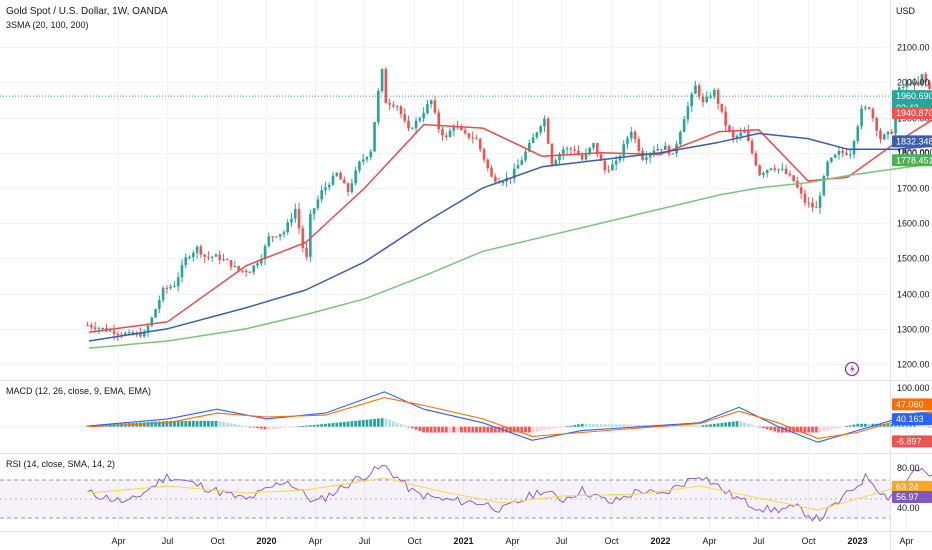 The width and height of the screenshot is (932, 550). I want to click on macd-plot, so click(466, 417).